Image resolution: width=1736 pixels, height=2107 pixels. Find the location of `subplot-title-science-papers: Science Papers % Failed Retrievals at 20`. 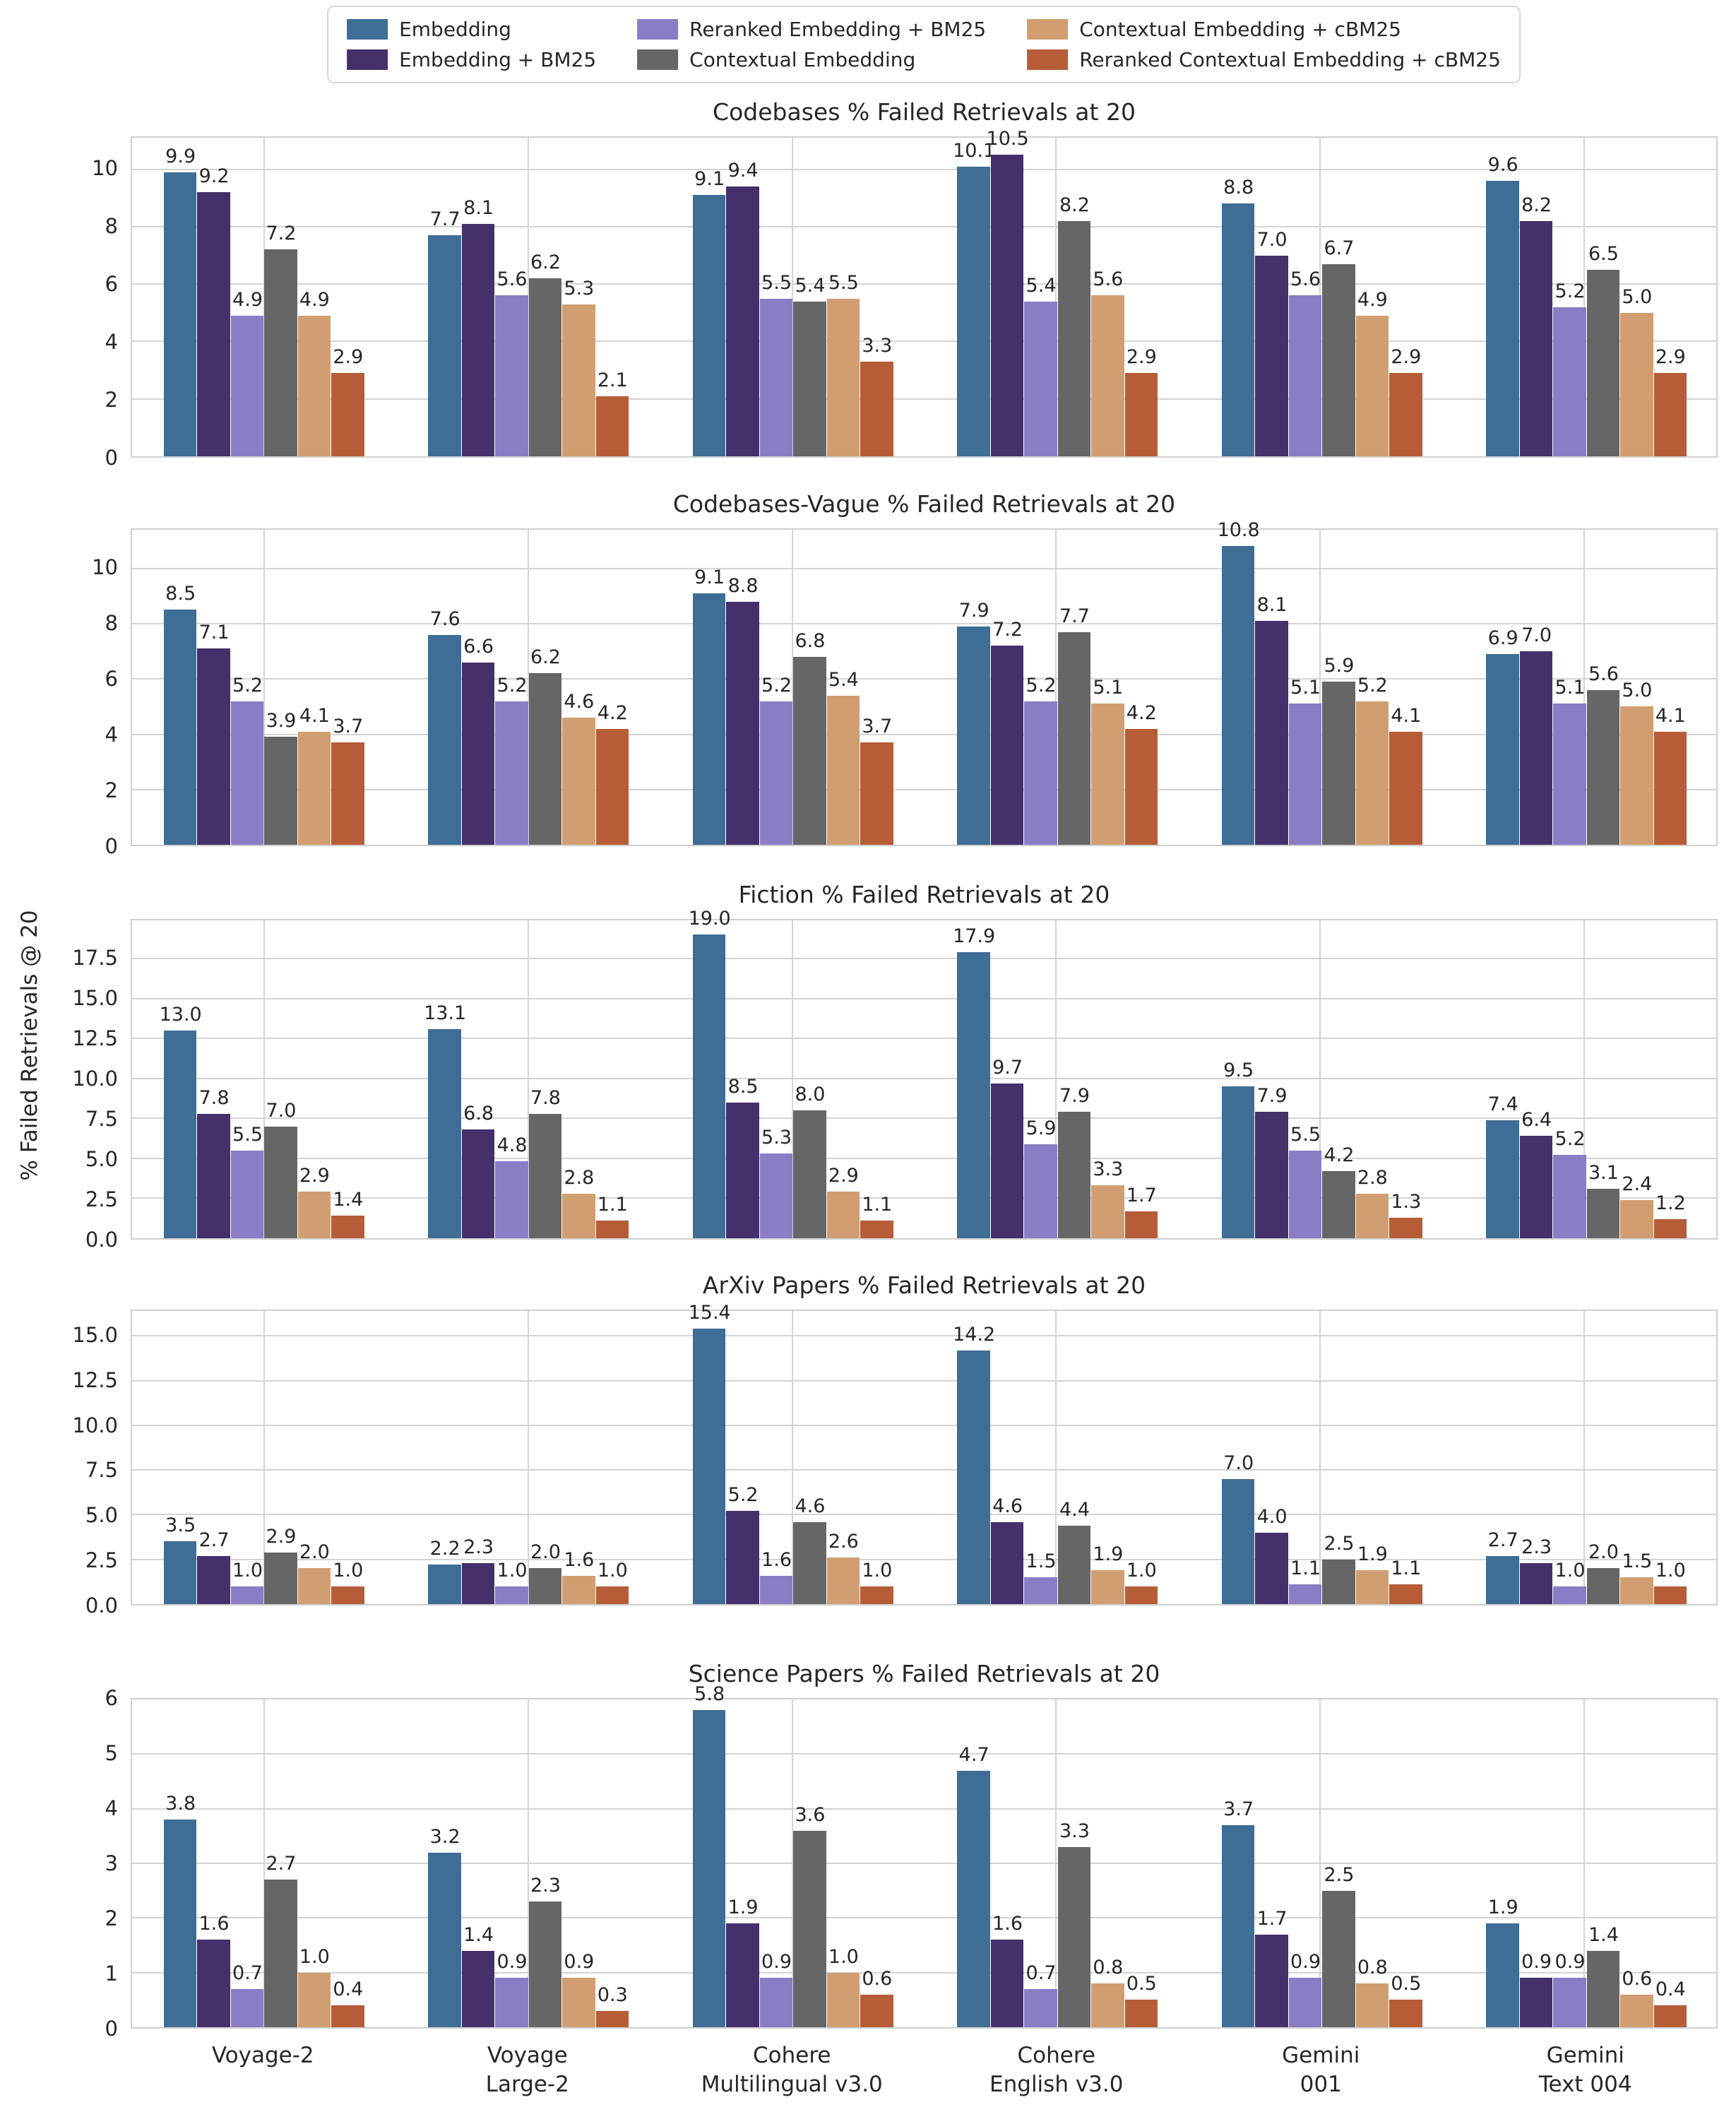

subplot-title-science-papers: Science Papers % Failed Retrievals at 20 is located at coordinates (924, 1673).